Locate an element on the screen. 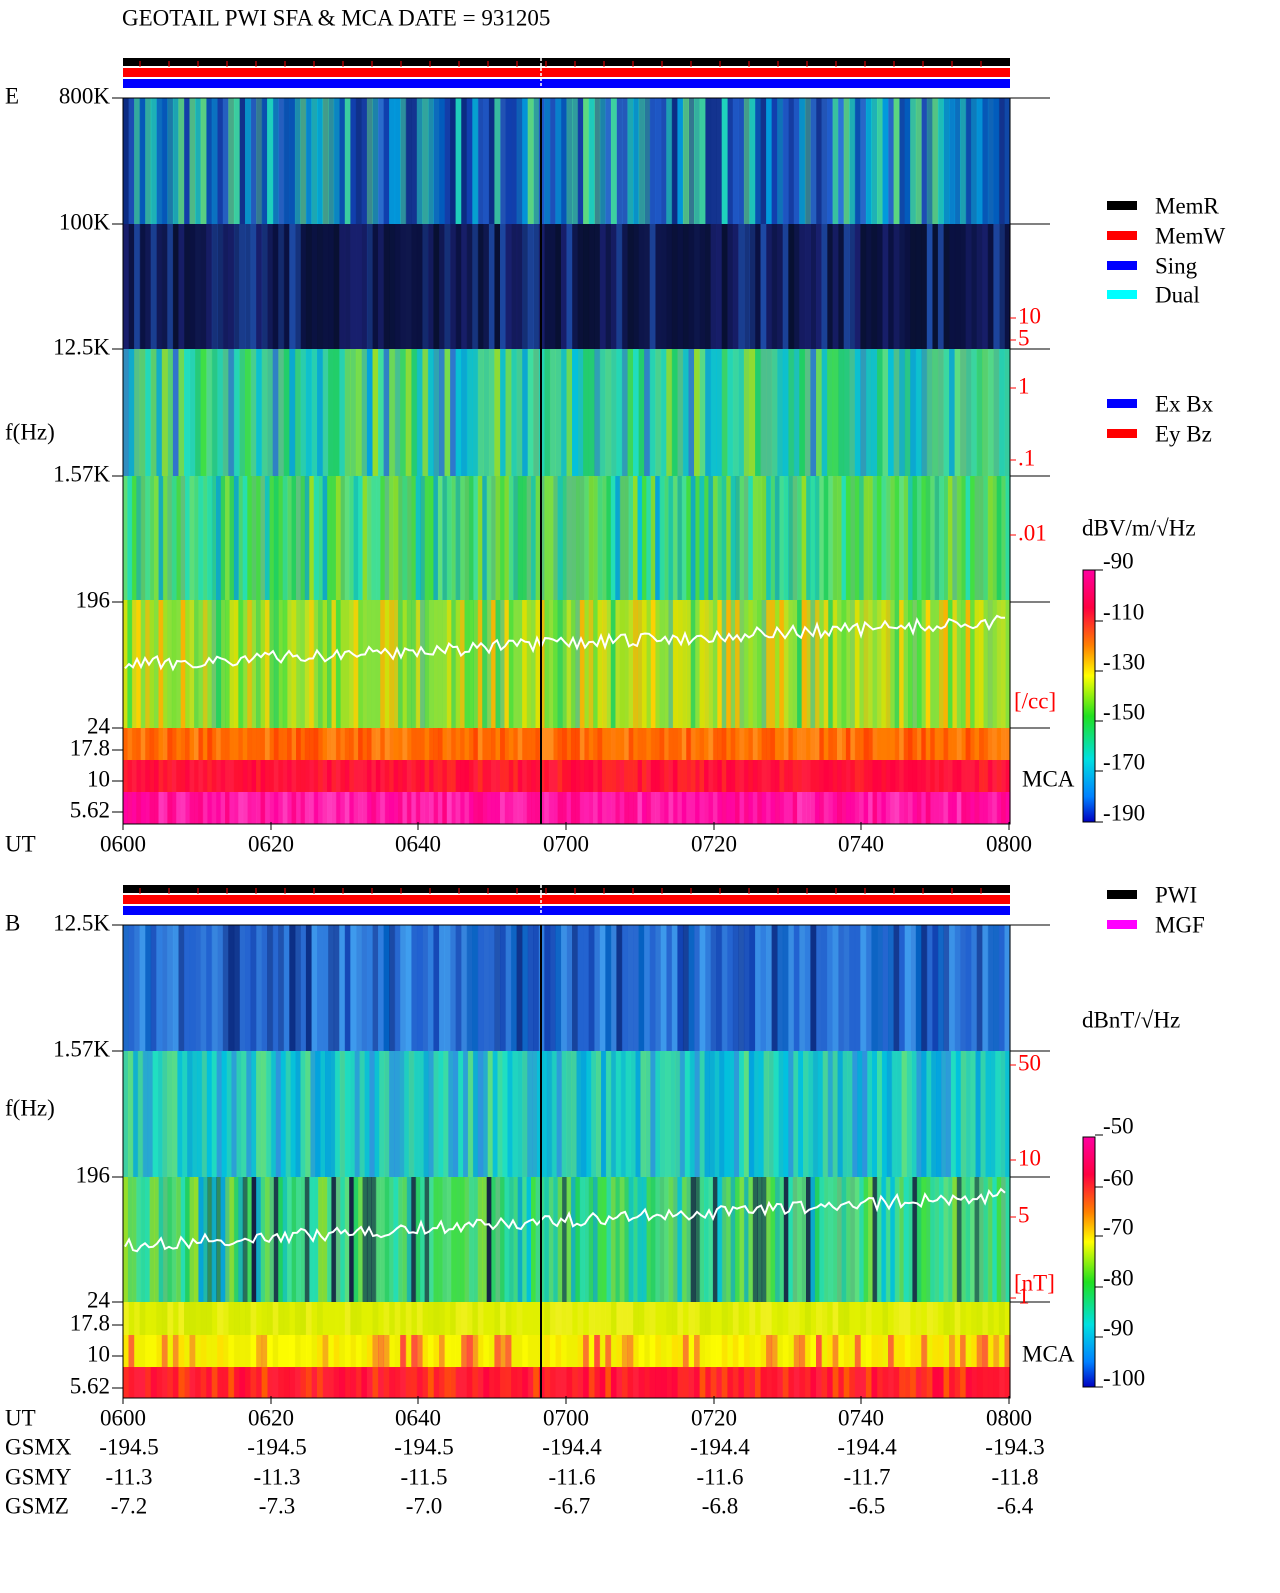 This screenshot has width=1280, height=1593. status-bar-memr is located at coordinates (566, 889).